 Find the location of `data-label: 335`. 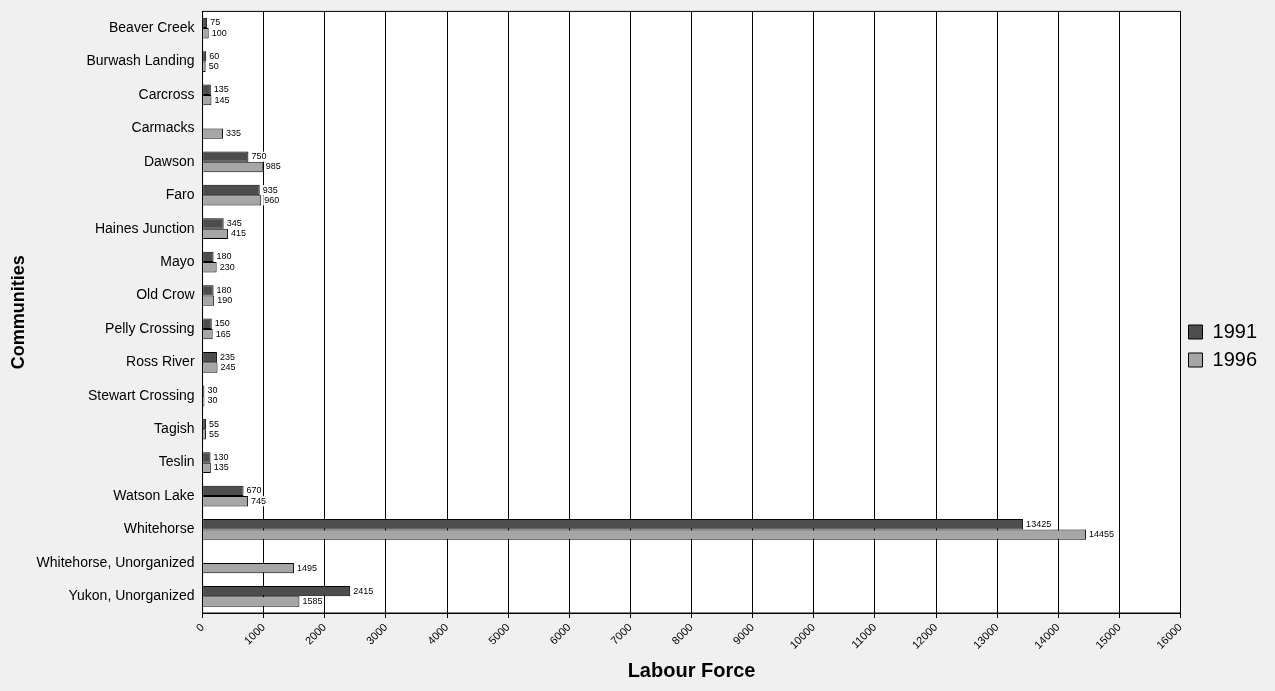

data-label: 335 is located at coordinates (234, 133).